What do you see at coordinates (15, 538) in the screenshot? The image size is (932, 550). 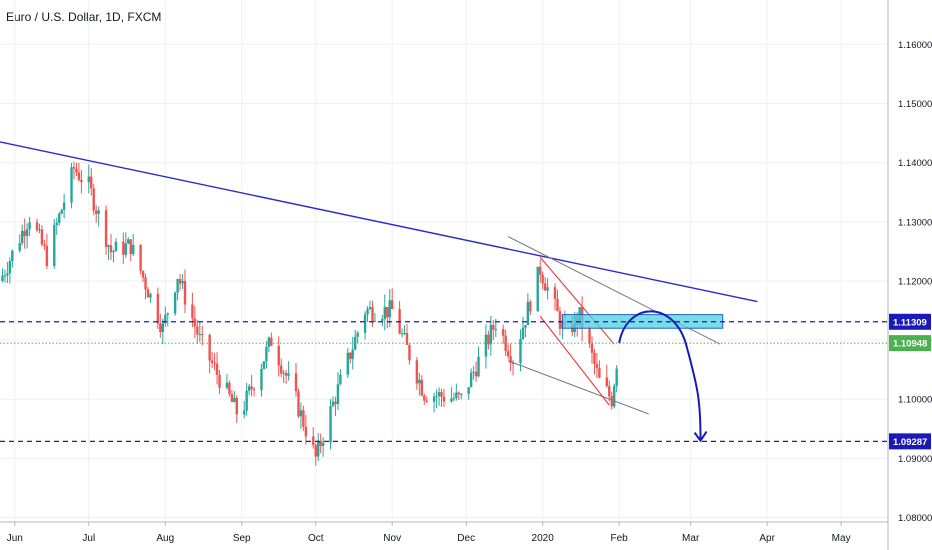 I see `x-tick-label: Jun` at bounding box center [15, 538].